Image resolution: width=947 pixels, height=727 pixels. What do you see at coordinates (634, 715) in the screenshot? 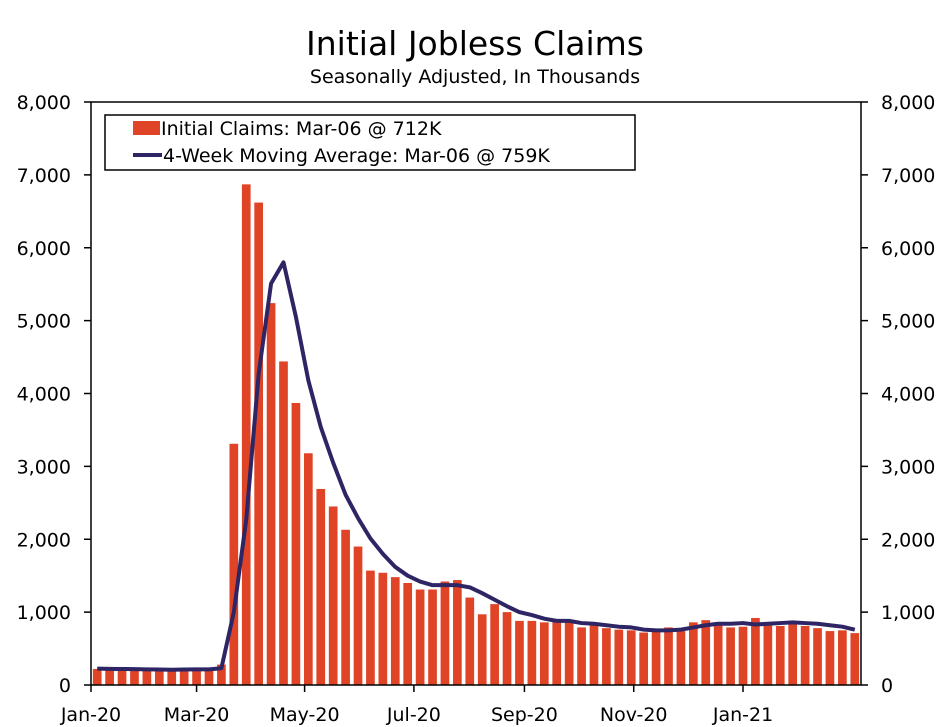
I see `x-tick-label: Nov-20` at bounding box center [634, 715].